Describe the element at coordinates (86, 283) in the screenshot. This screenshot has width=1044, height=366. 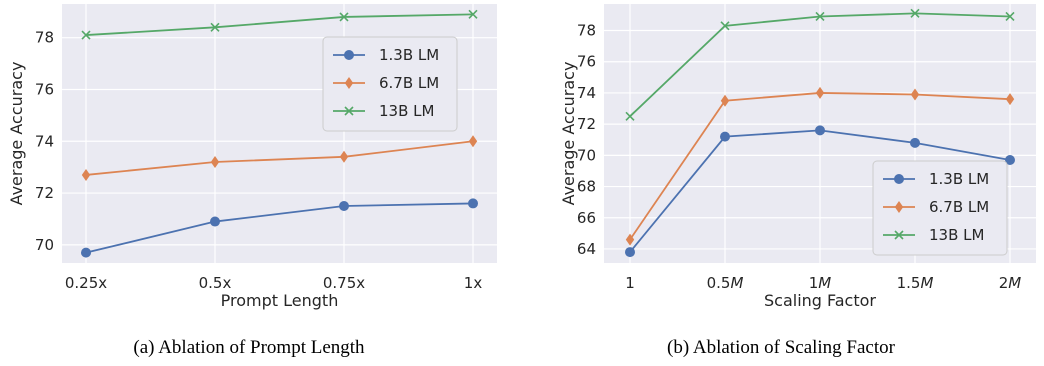
I see `x-tick-label: 0.25x` at that location.